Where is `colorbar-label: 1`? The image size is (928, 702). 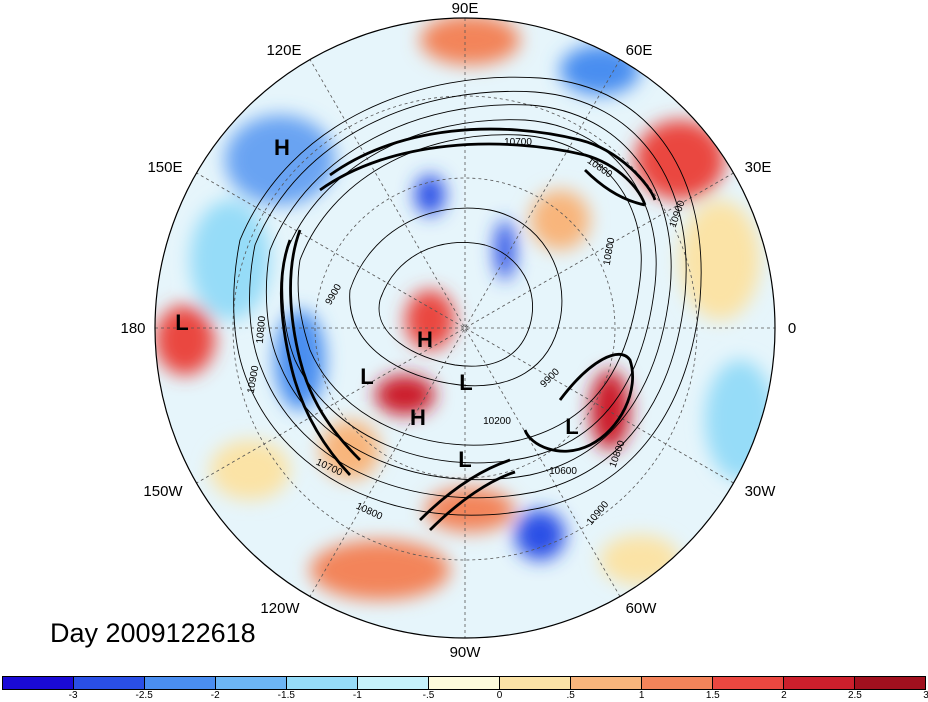 colorbar-label: 1 is located at coordinates (641, 695).